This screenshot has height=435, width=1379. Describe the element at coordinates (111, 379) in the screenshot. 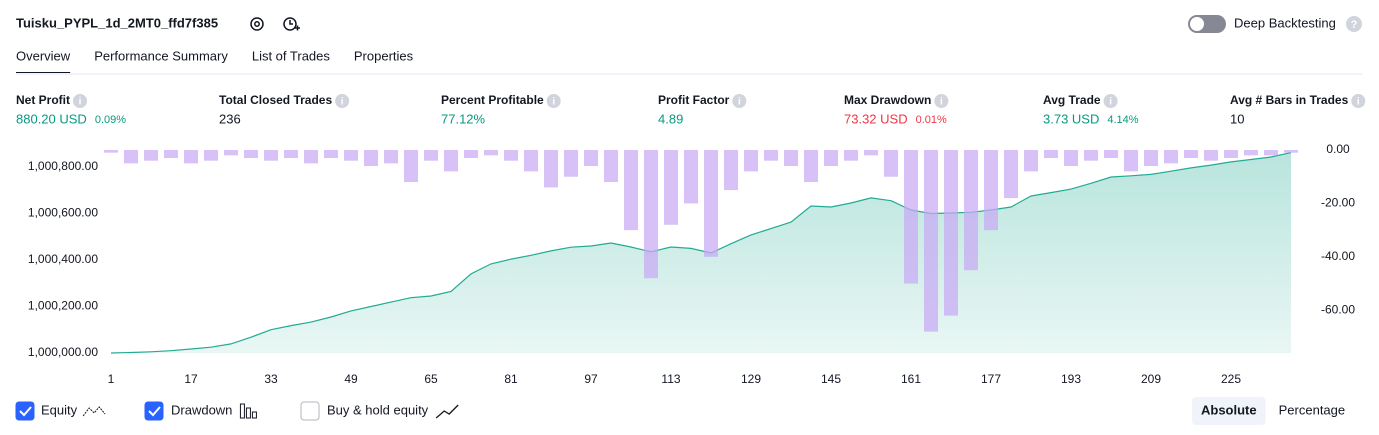

I see `x-tick-label: 1` at that location.